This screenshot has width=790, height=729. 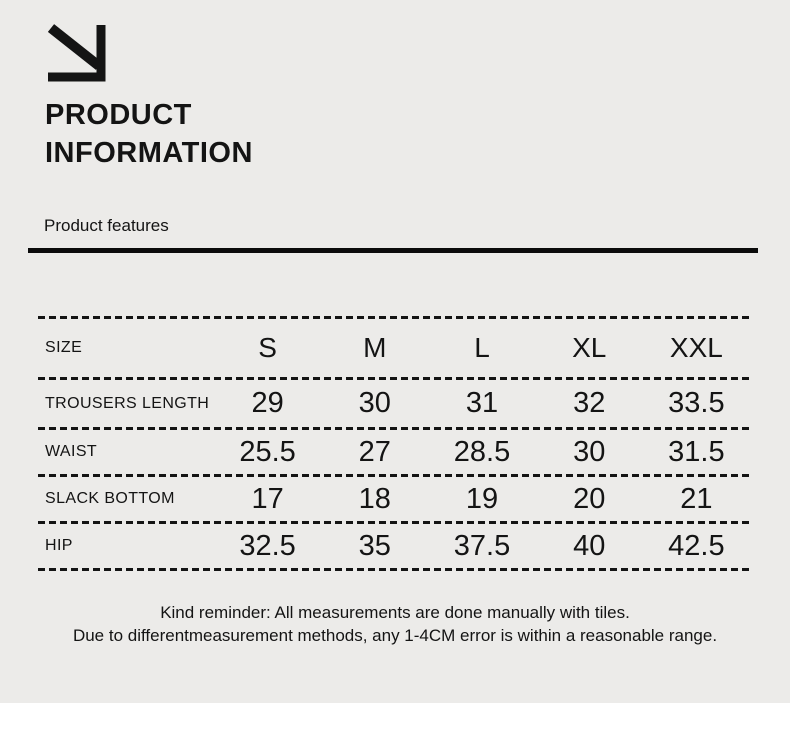 What do you see at coordinates (482, 347) in the screenshot?
I see `size-l: L` at bounding box center [482, 347].